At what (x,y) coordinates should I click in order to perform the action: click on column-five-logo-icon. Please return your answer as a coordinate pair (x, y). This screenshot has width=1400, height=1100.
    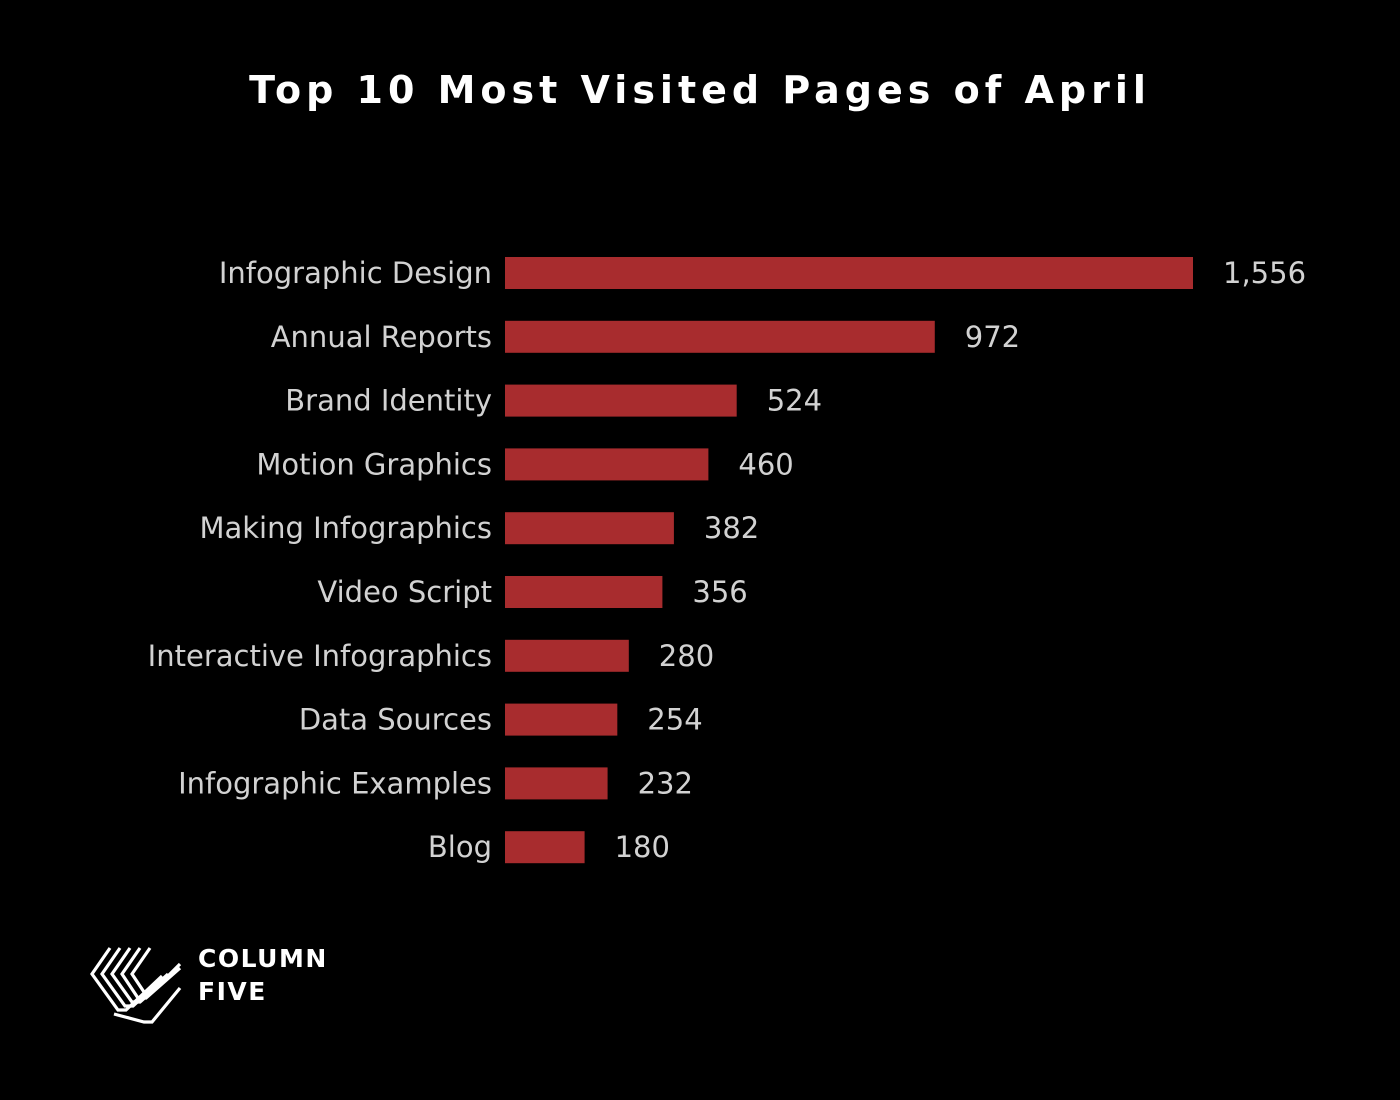
    Looking at the image, I should click on (136, 985).